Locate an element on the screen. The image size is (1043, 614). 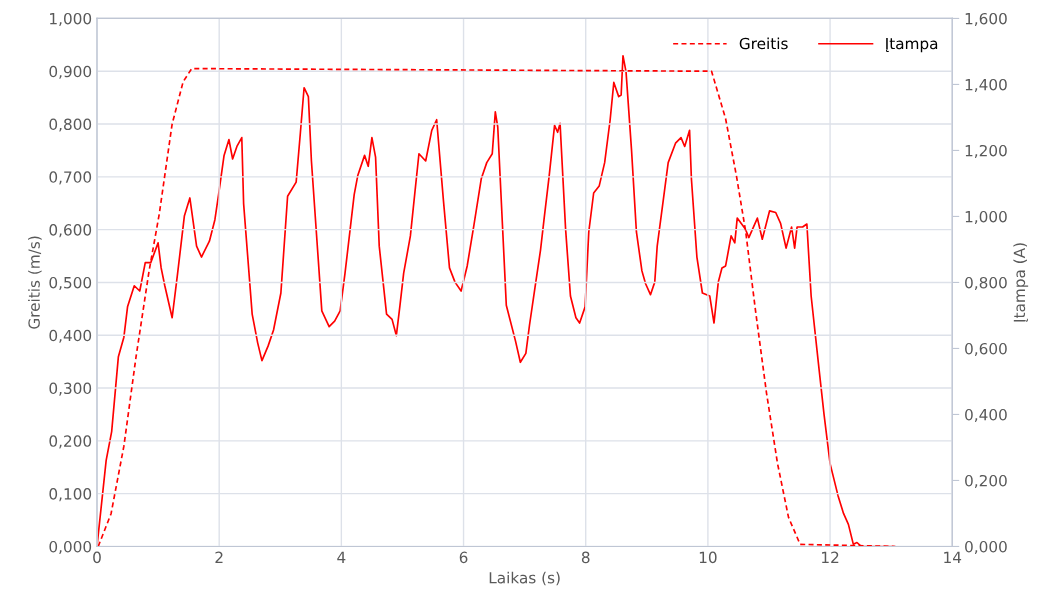
y-tick-label: 1,000 is located at coordinates (71, 19).